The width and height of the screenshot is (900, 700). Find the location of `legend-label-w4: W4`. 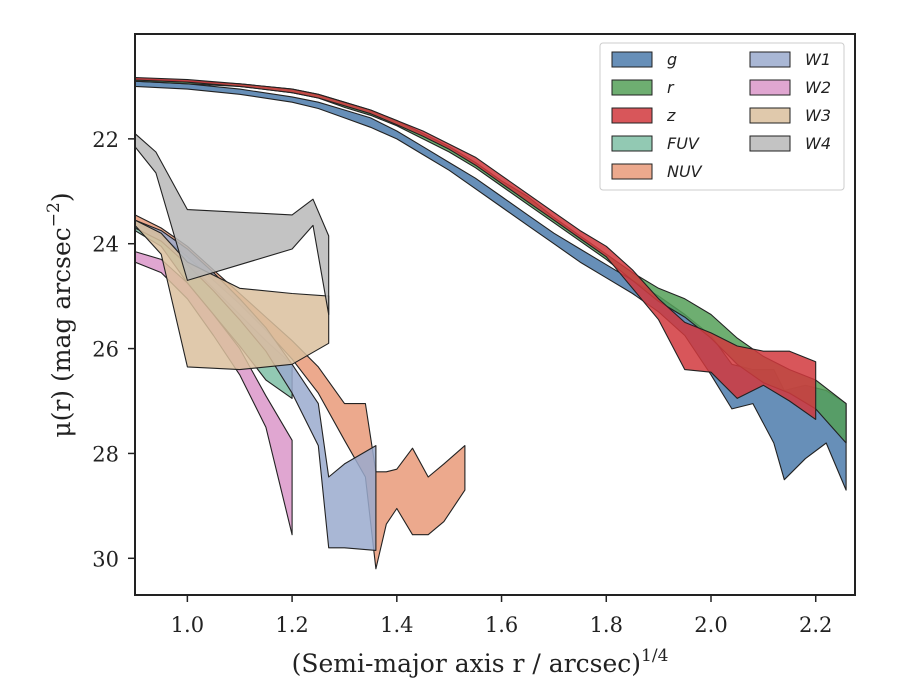

legend-label-w4: W4 is located at coordinates (818, 143).